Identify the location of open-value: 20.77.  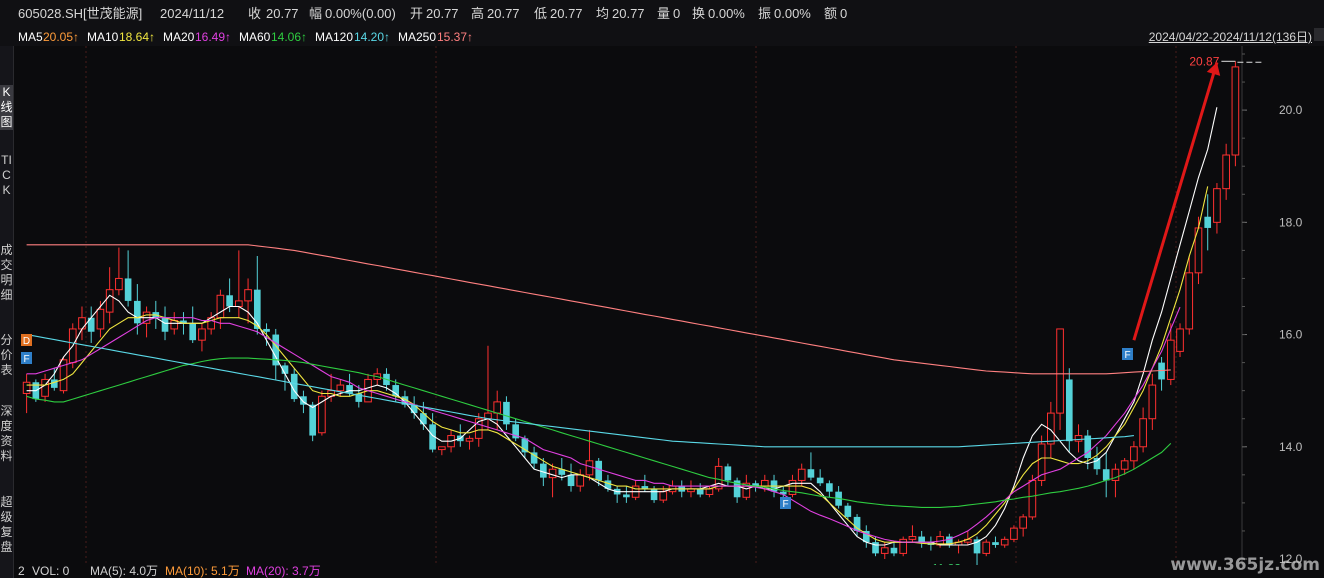
(442, 13).